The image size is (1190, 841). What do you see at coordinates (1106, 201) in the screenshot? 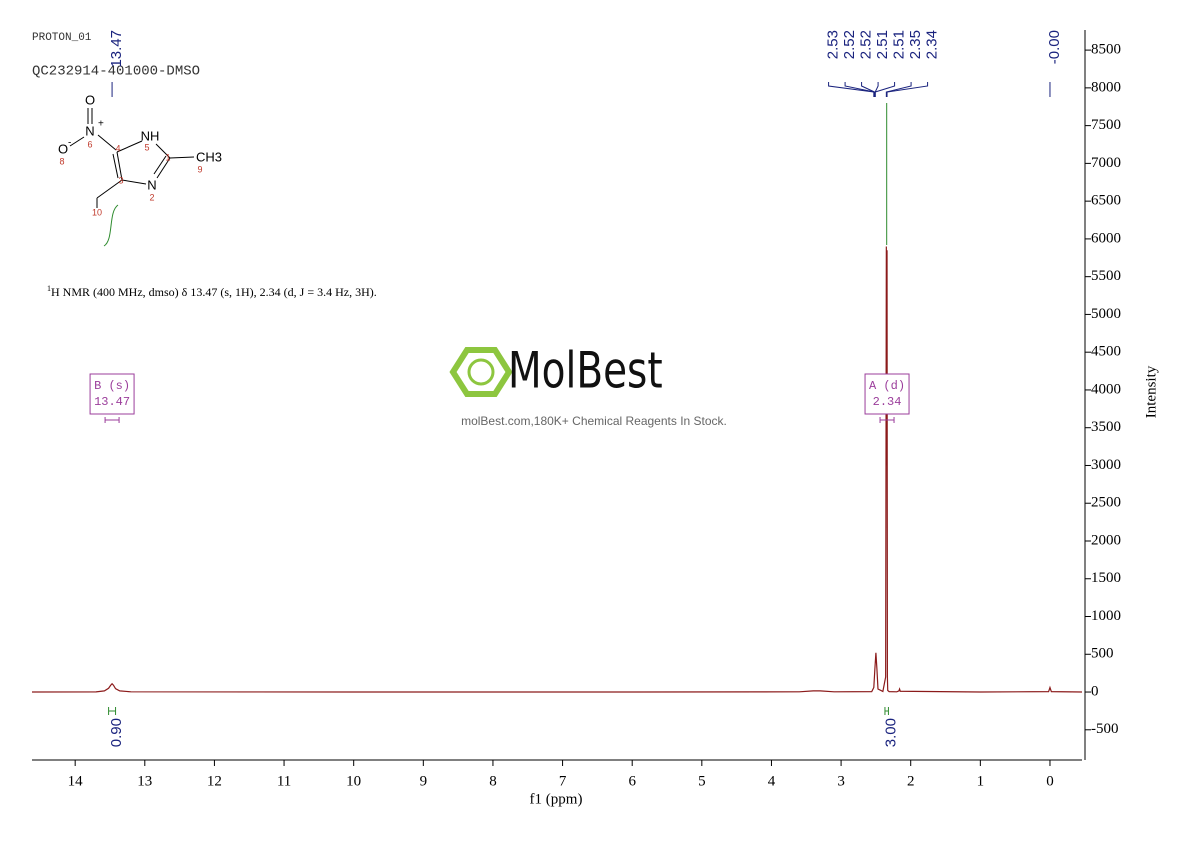
I see `y-tick-label: 6500` at bounding box center [1106, 201].